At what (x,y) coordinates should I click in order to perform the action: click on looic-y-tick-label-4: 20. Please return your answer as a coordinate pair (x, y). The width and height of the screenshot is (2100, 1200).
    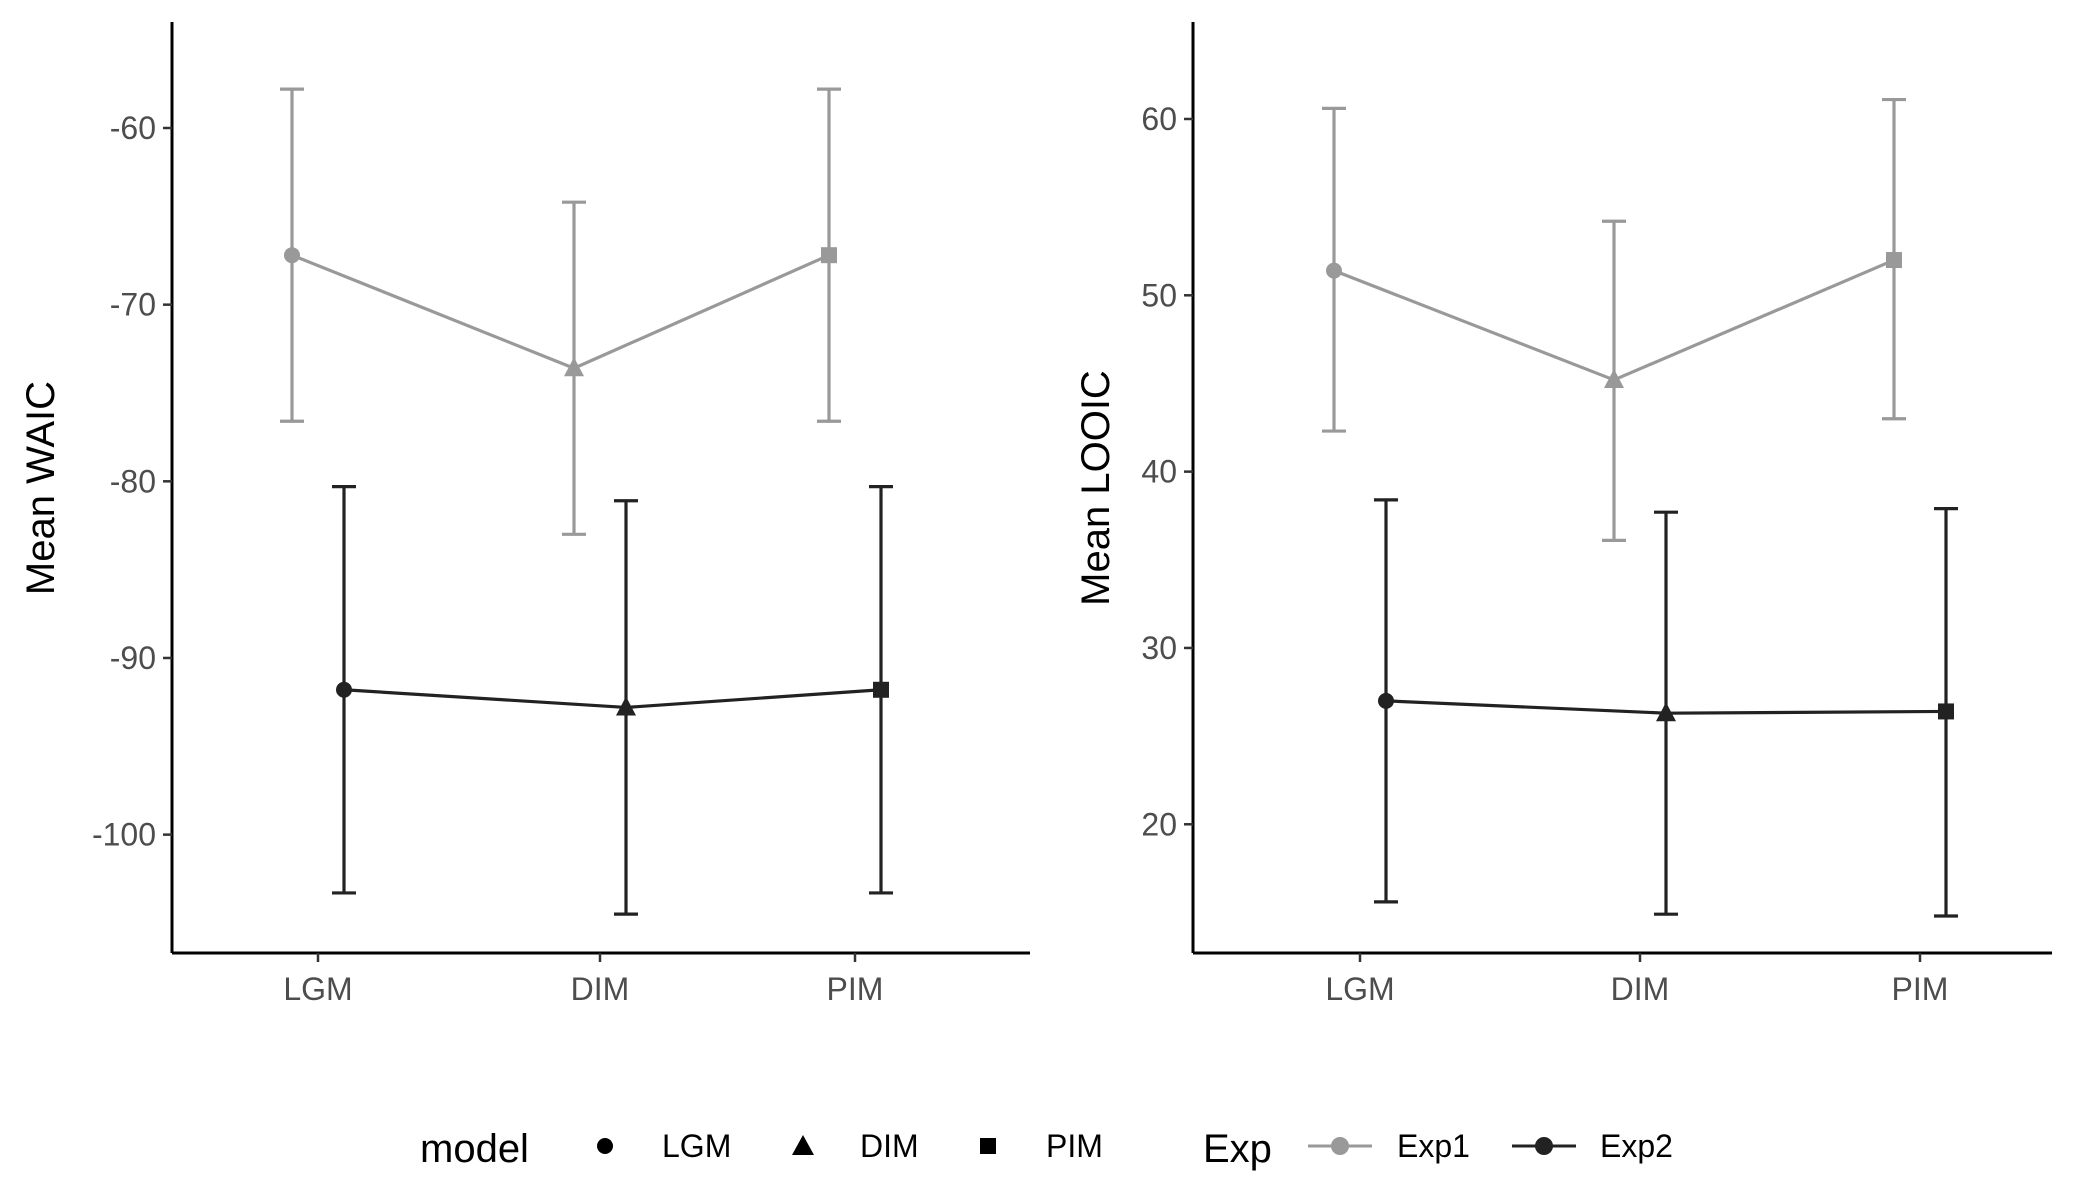
    Looking at the image, I should click on (1159, 824).